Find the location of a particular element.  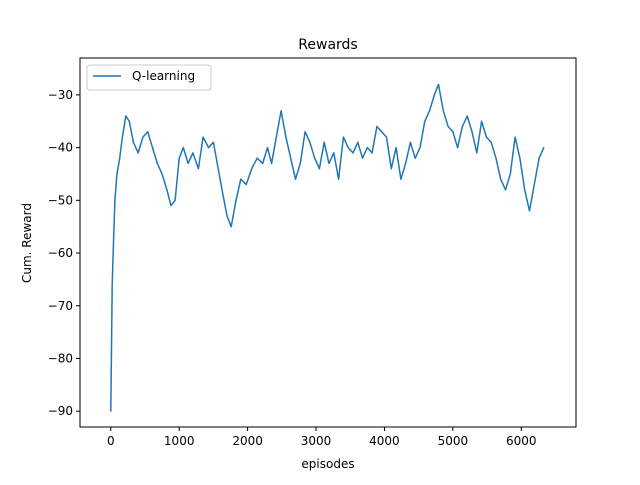

x-tick-label: 4000 is located at coordinates (384, 441).